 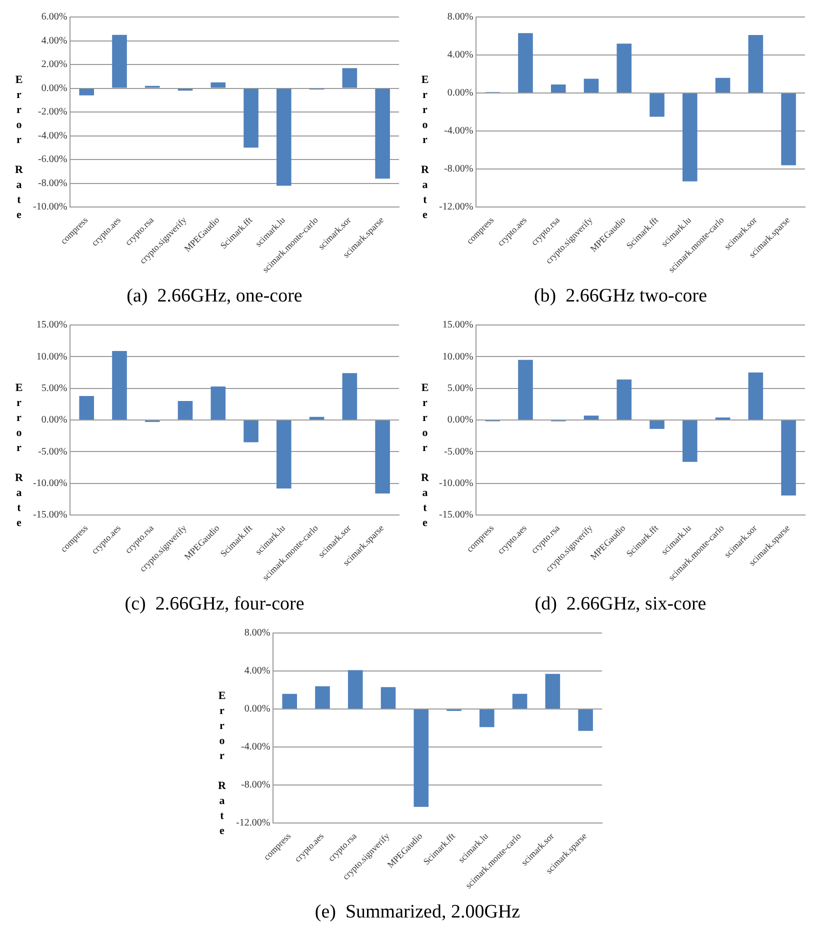 What do you see at coordinates (53, 112) in the screenshot?
I see `y-tick-label: -2.00%` at bounding box center [53, 112].